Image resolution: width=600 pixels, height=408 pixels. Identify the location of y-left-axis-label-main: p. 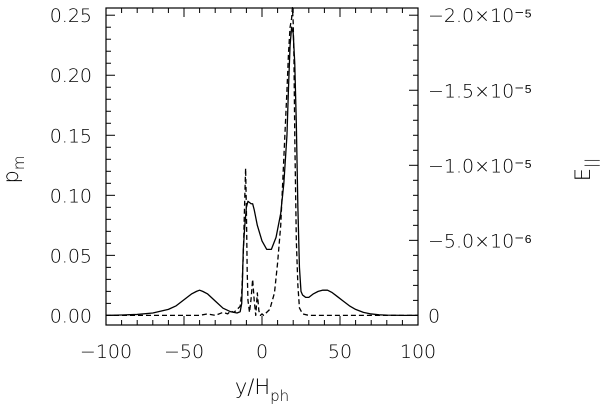
(11, 176).